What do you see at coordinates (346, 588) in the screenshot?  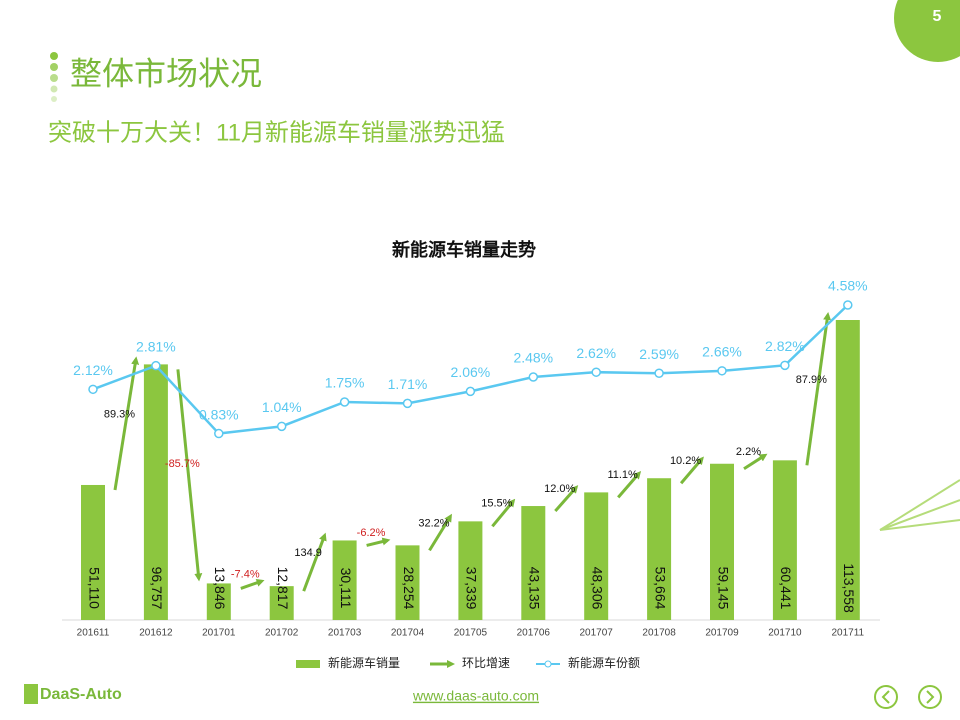 I see `bar-value-label: 30,111` at bounding box center [346, 588].